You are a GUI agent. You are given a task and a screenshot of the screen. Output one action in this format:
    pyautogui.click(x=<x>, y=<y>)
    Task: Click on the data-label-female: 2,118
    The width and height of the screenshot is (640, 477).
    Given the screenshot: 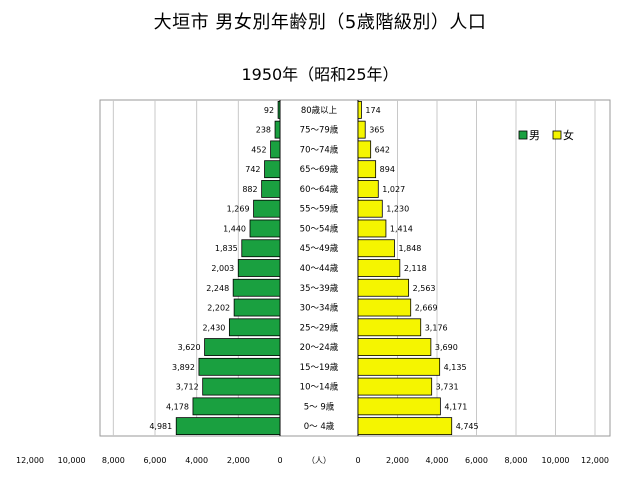 What is the action you would take?
    pyautogui.click(x=415, y=268)
    